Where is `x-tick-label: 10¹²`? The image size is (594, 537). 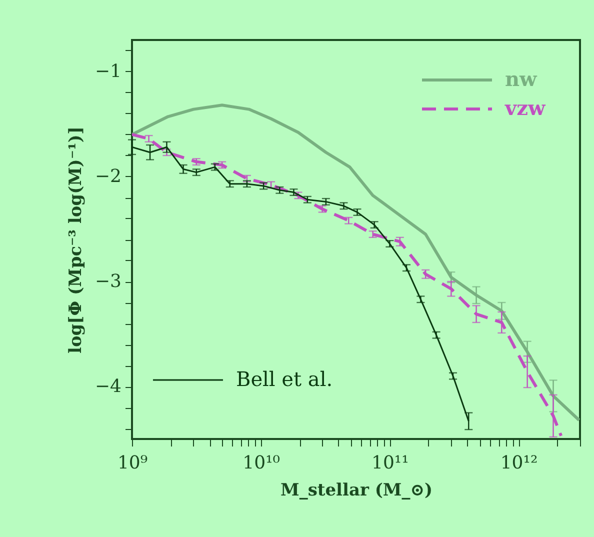 x-tick-label: 10¹² is located at coordinates (519, 463).